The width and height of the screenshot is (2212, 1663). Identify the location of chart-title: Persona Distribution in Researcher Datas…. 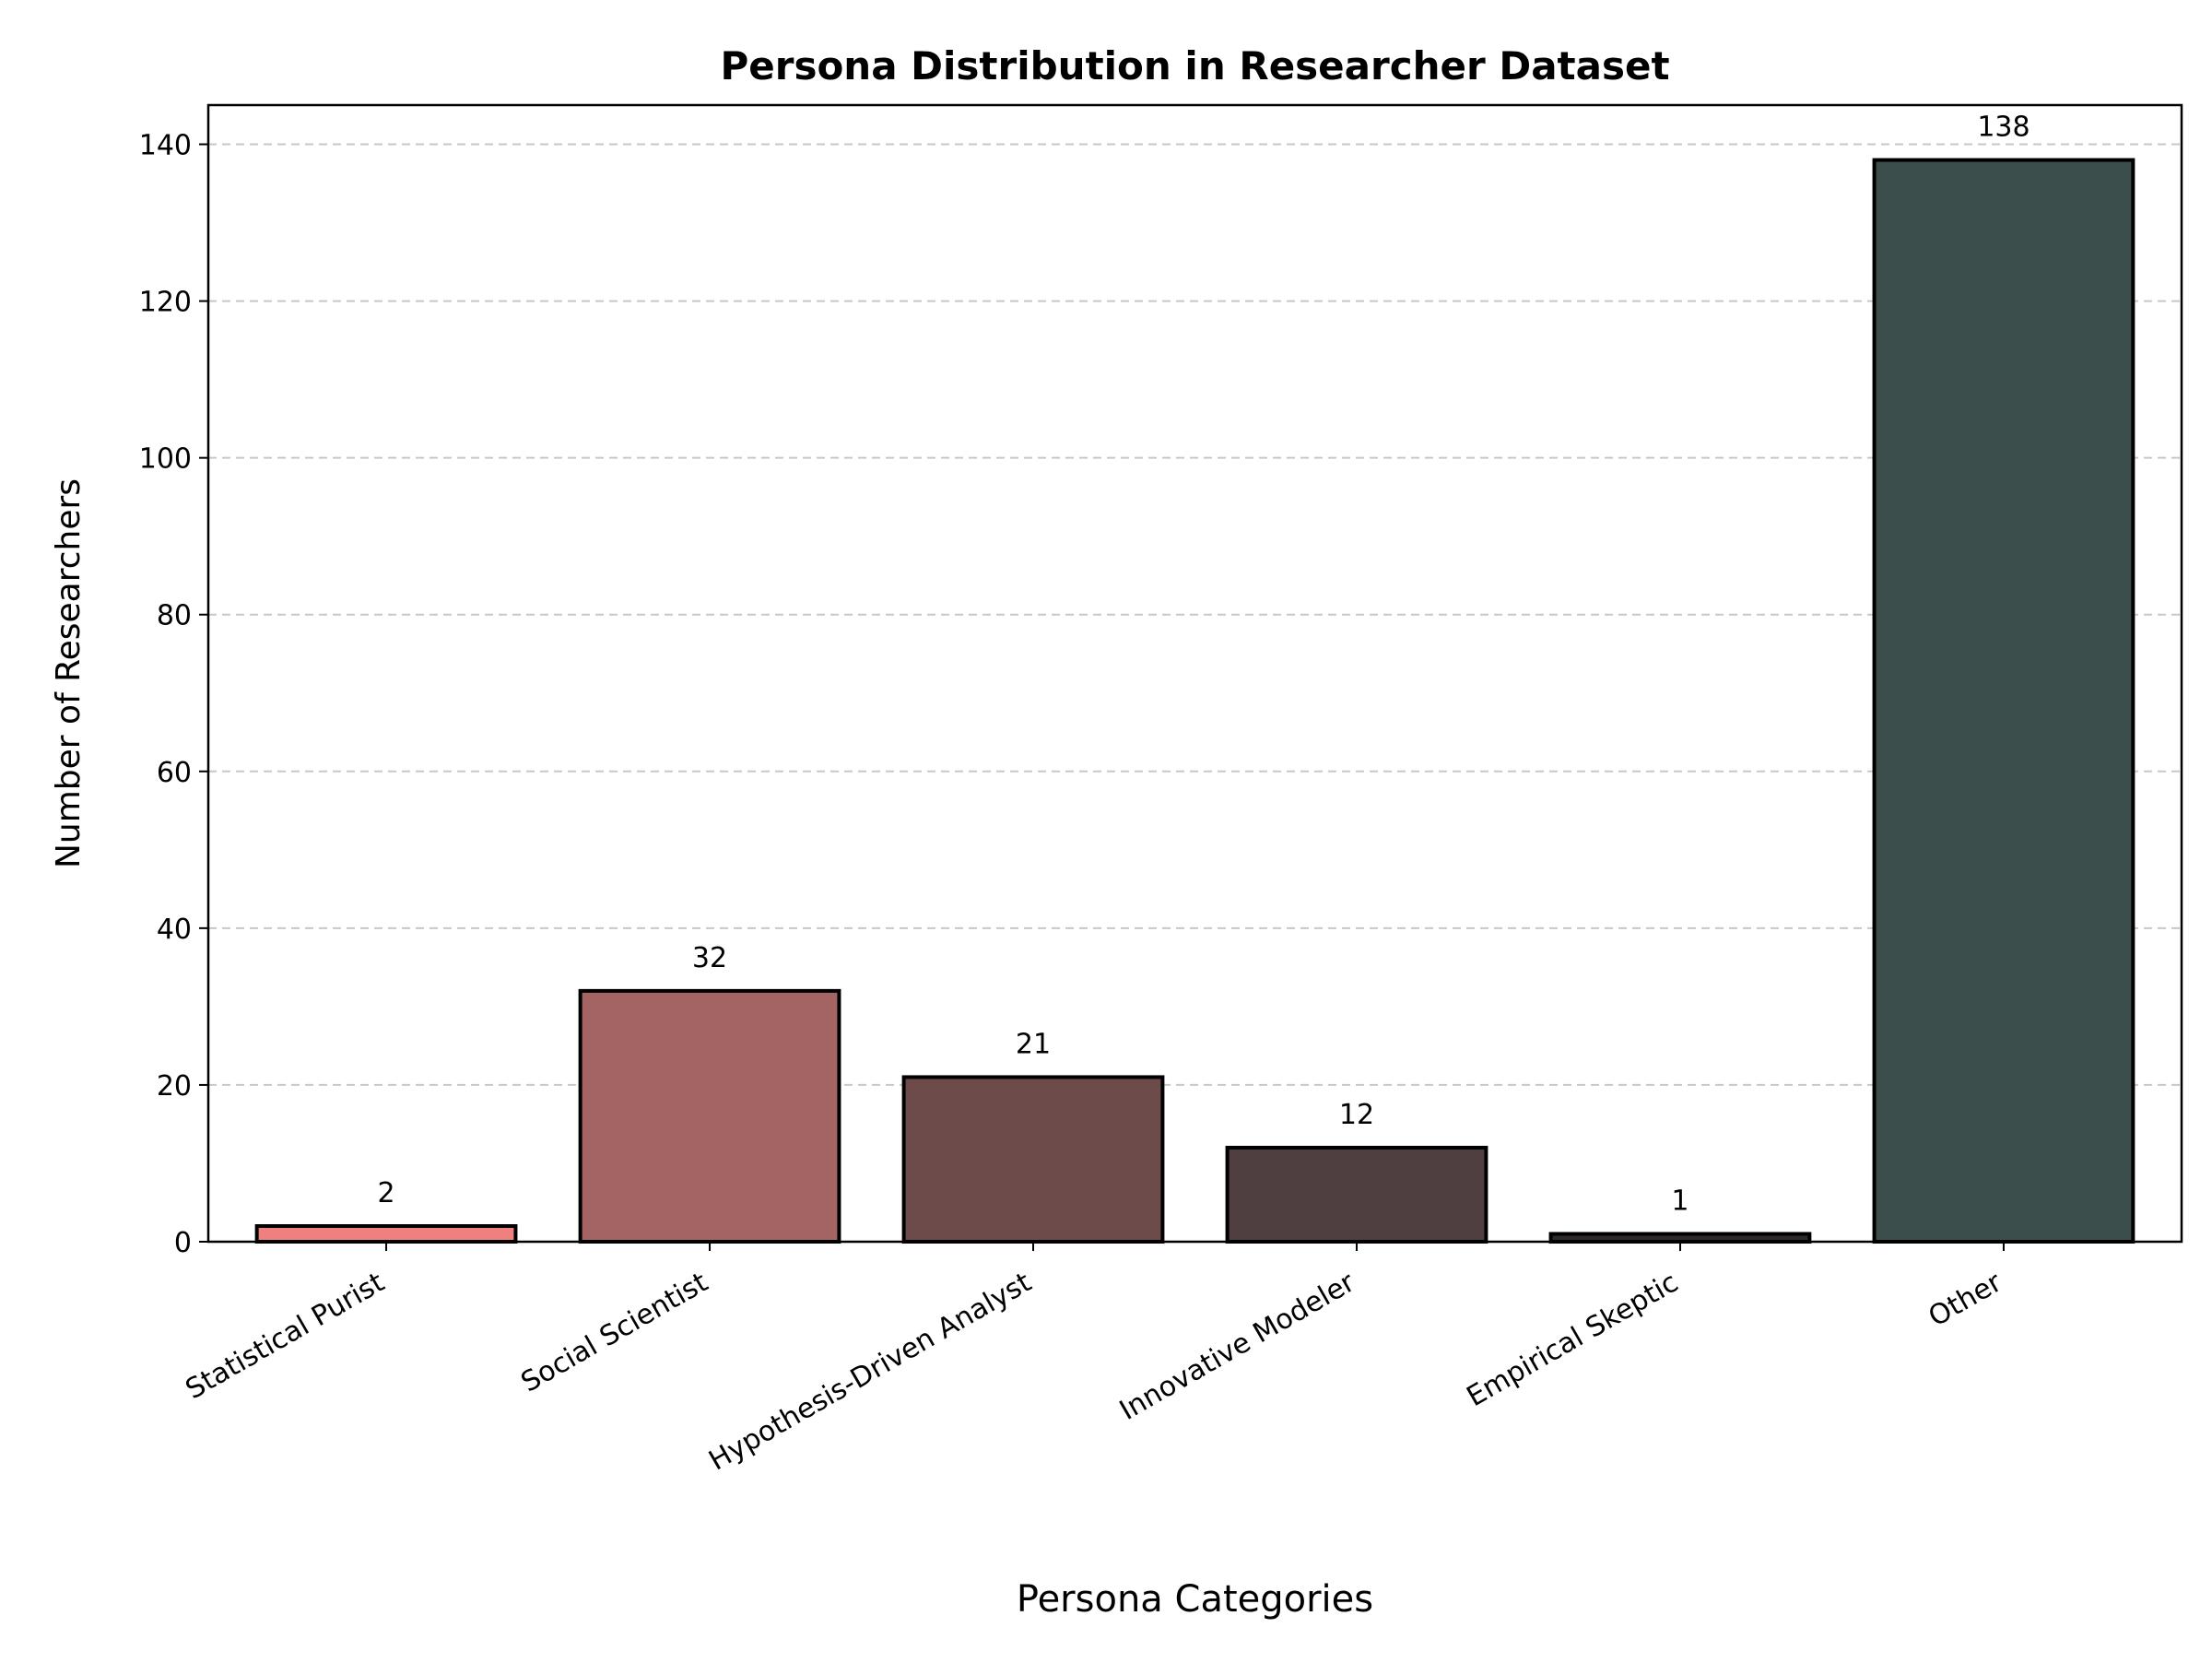
(1194, 65).